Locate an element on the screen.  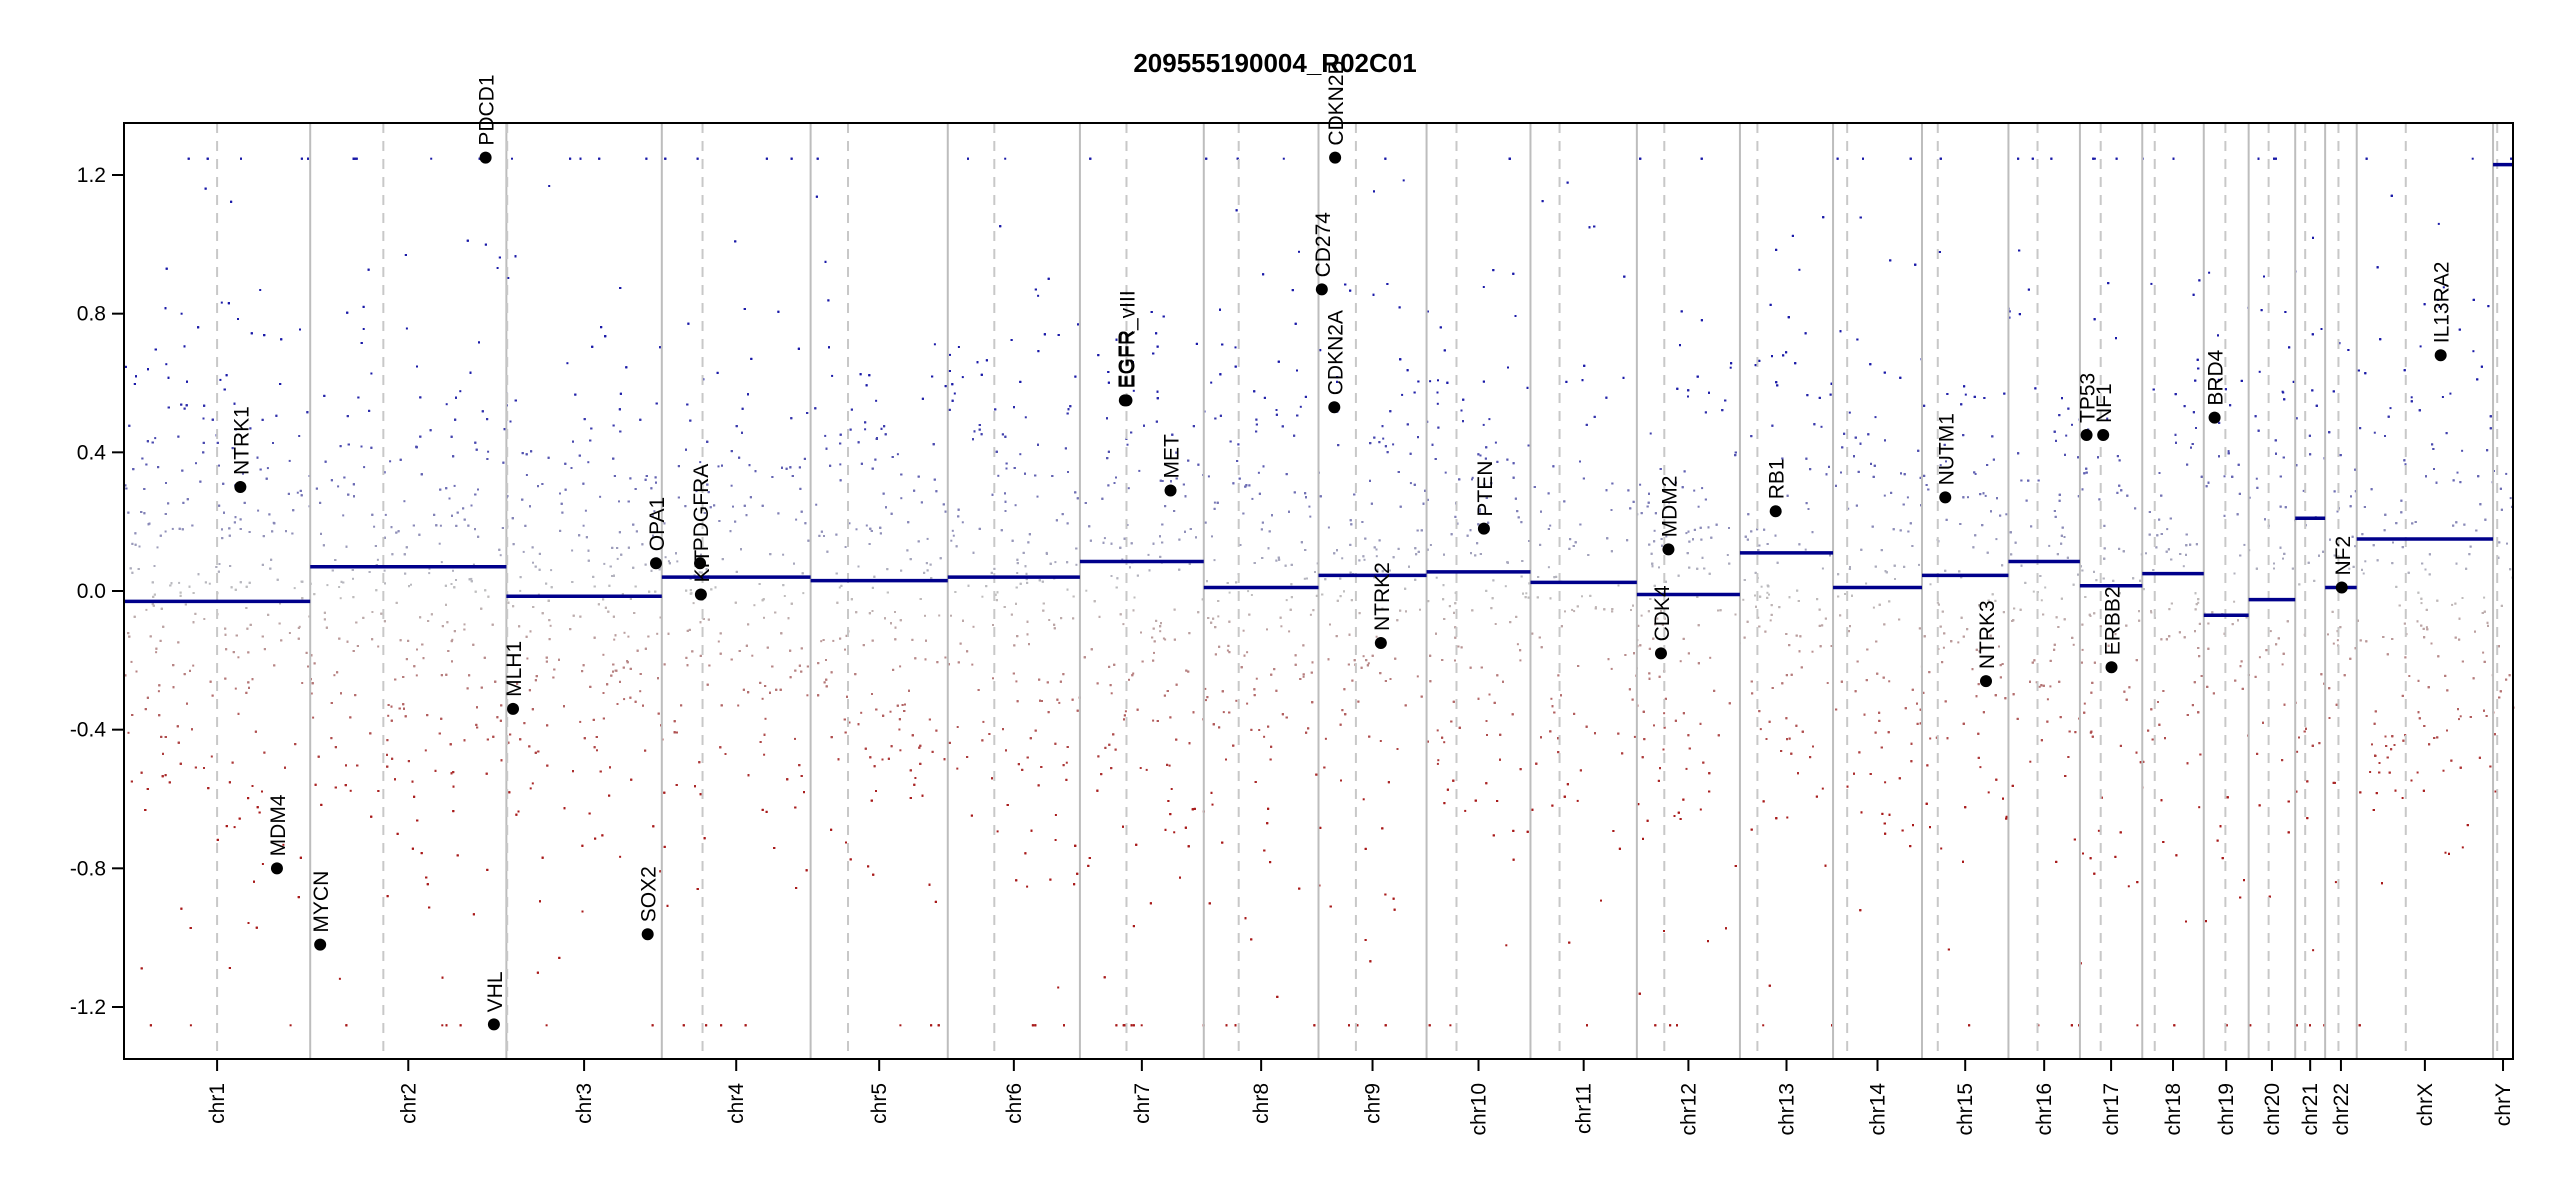
gene-label-mdm2: MDM2 is located at coordinates (1669, 507).